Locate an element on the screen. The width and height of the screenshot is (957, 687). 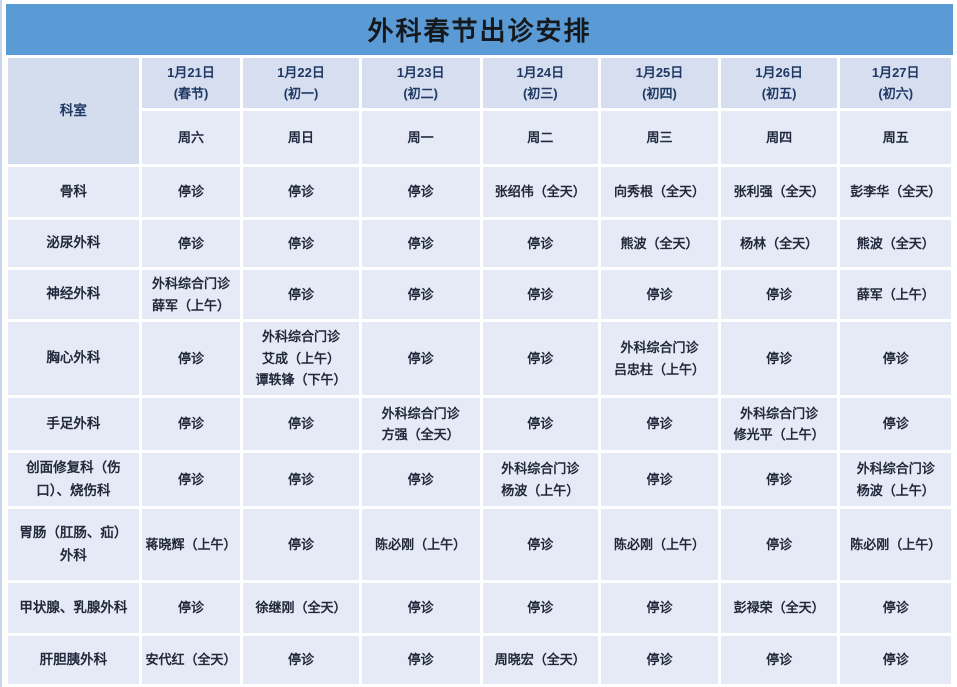
schedule-cell: 外科综合门诊 薛军（上午） is located at coordinates (191, 294).